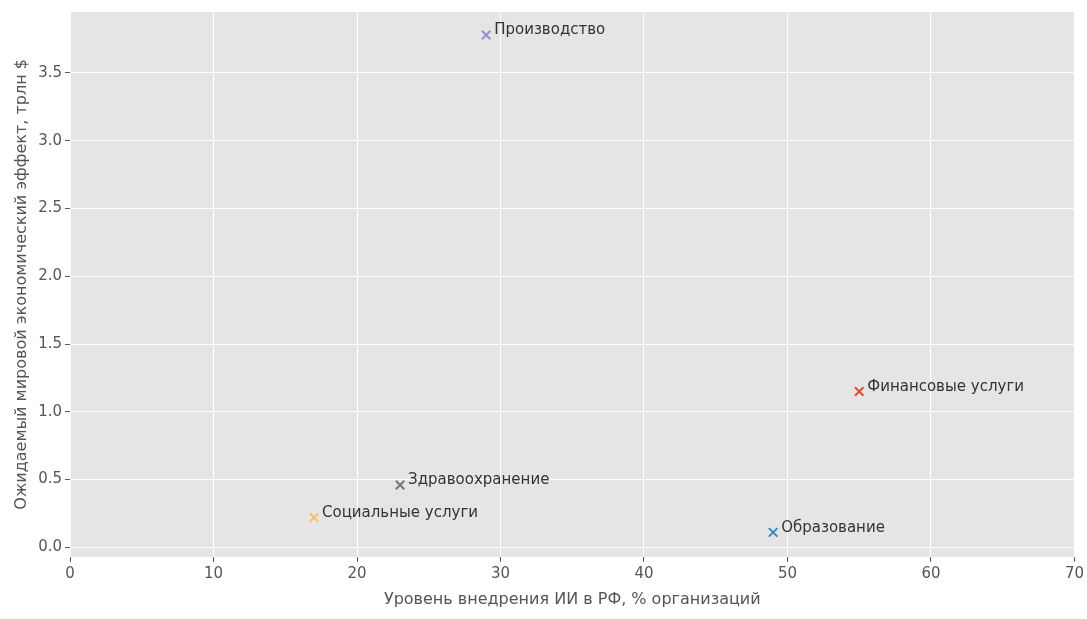 This screenshot has height=619, width=1087. Describe the element at coordinates (833, 526) in the screenshot. I see `series-label: Образование` at that location.